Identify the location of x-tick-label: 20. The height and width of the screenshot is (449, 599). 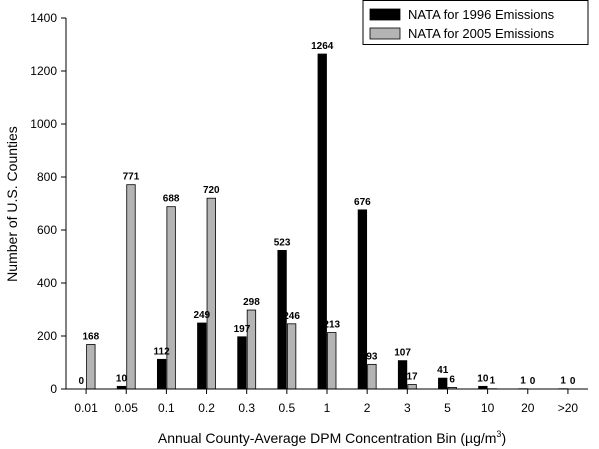
(528, 408).